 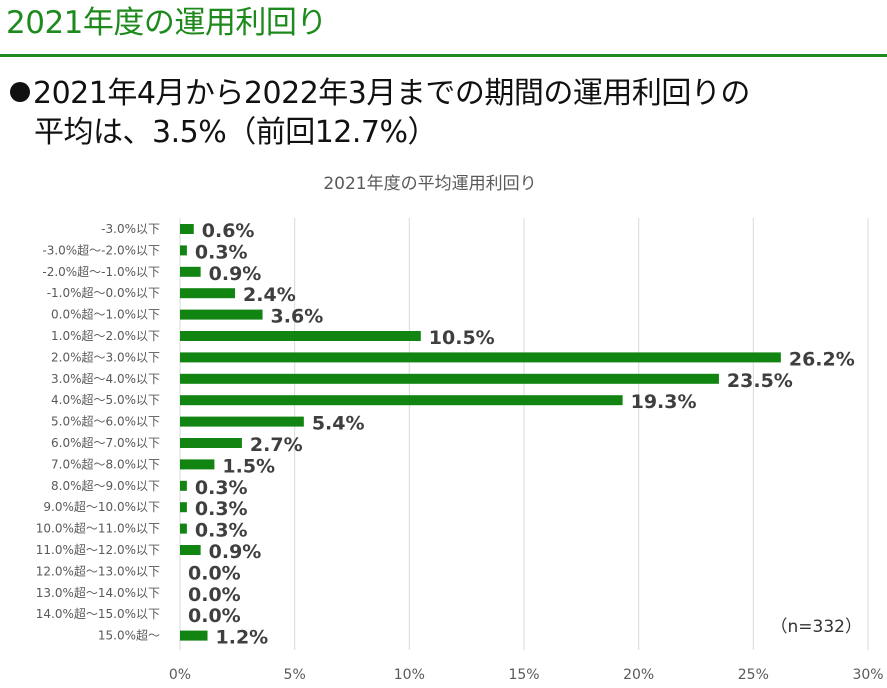 I want to click on value-label: 2.4%, so click(x=269, y=295).